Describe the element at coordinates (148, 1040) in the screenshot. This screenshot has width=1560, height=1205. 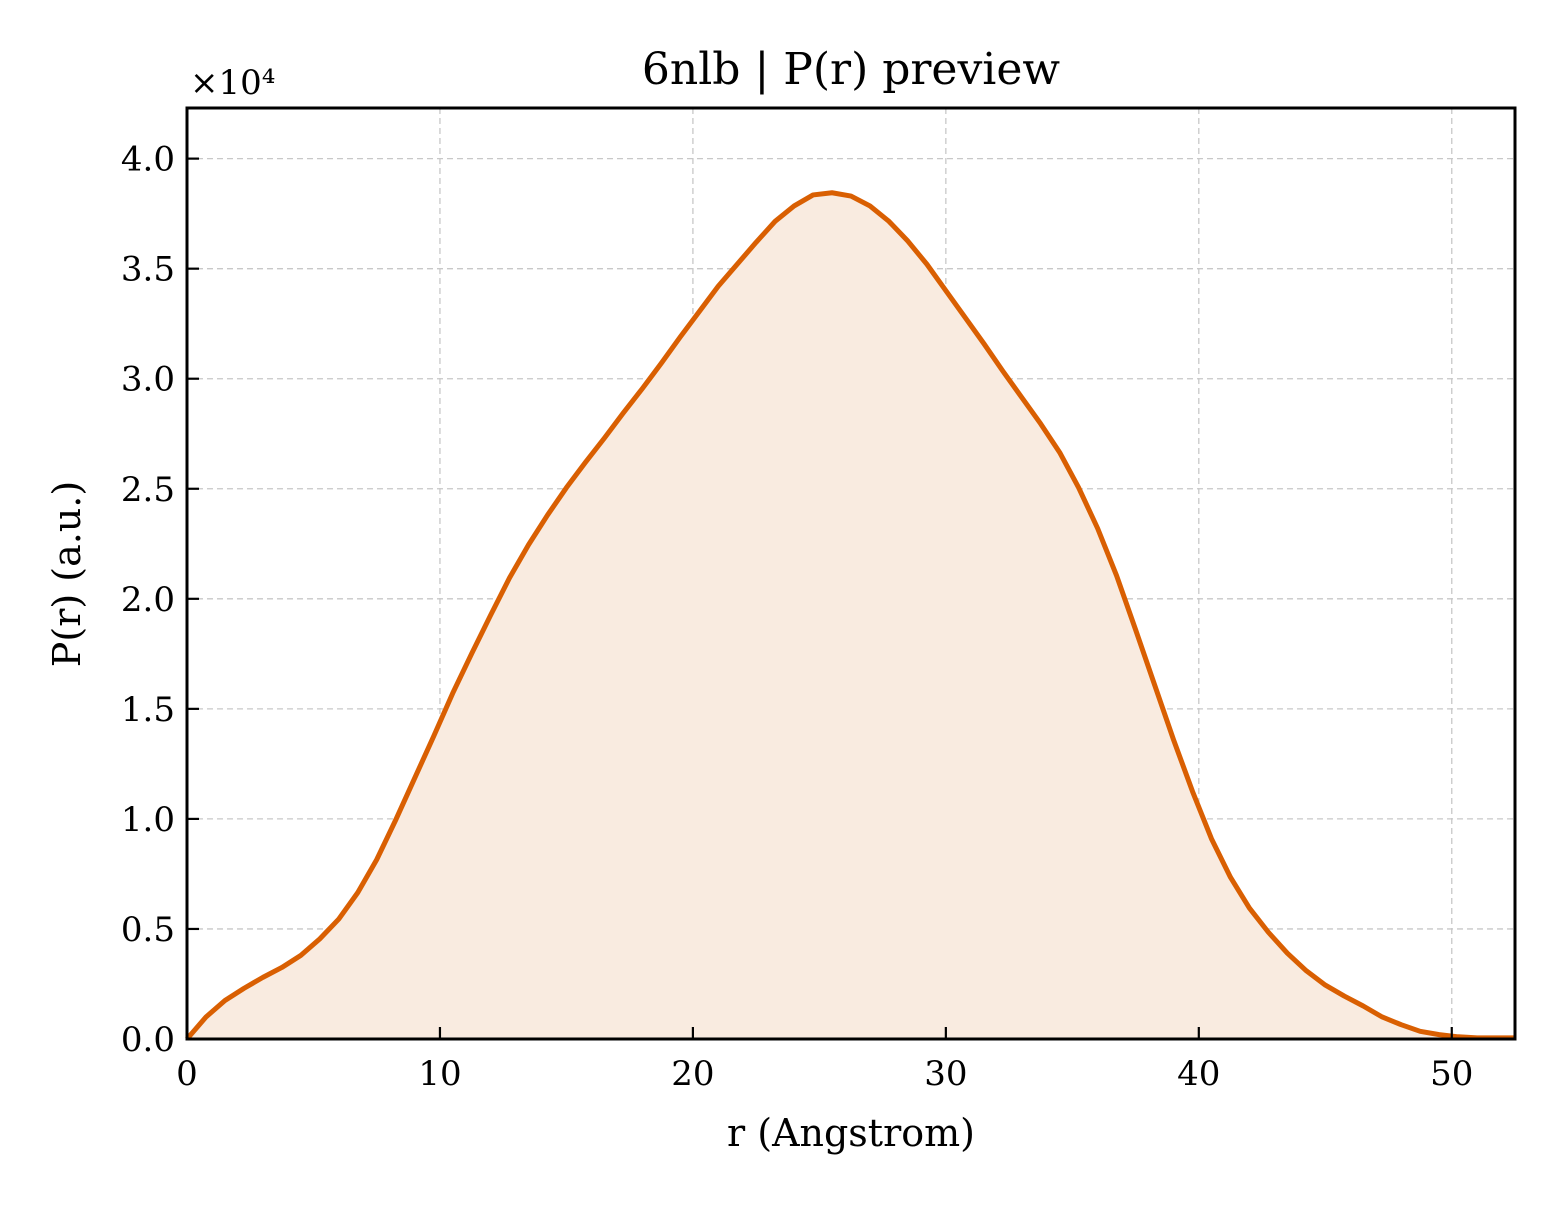
I see `y-tick-label: 0.0` at that location.